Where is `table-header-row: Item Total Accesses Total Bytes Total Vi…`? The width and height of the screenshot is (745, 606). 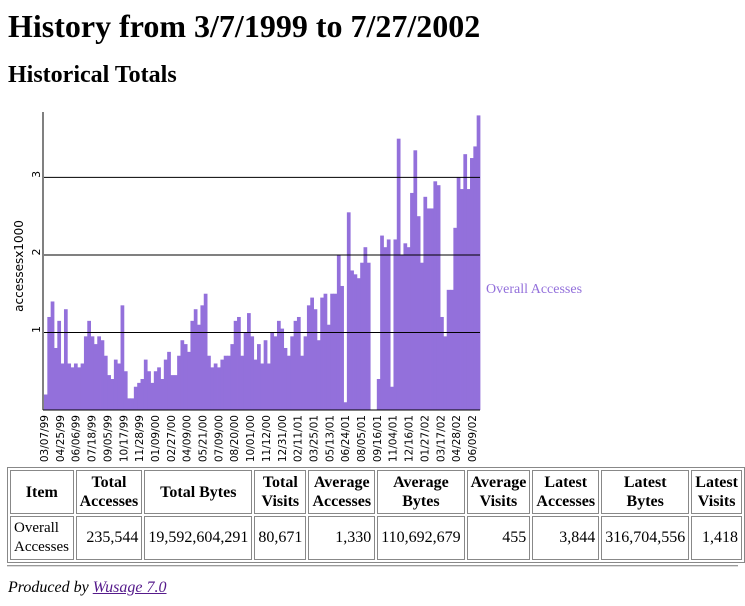
table-header-row: Item Total Accesses Total Bytes Total Vi… is located at coordinates (376, 492).